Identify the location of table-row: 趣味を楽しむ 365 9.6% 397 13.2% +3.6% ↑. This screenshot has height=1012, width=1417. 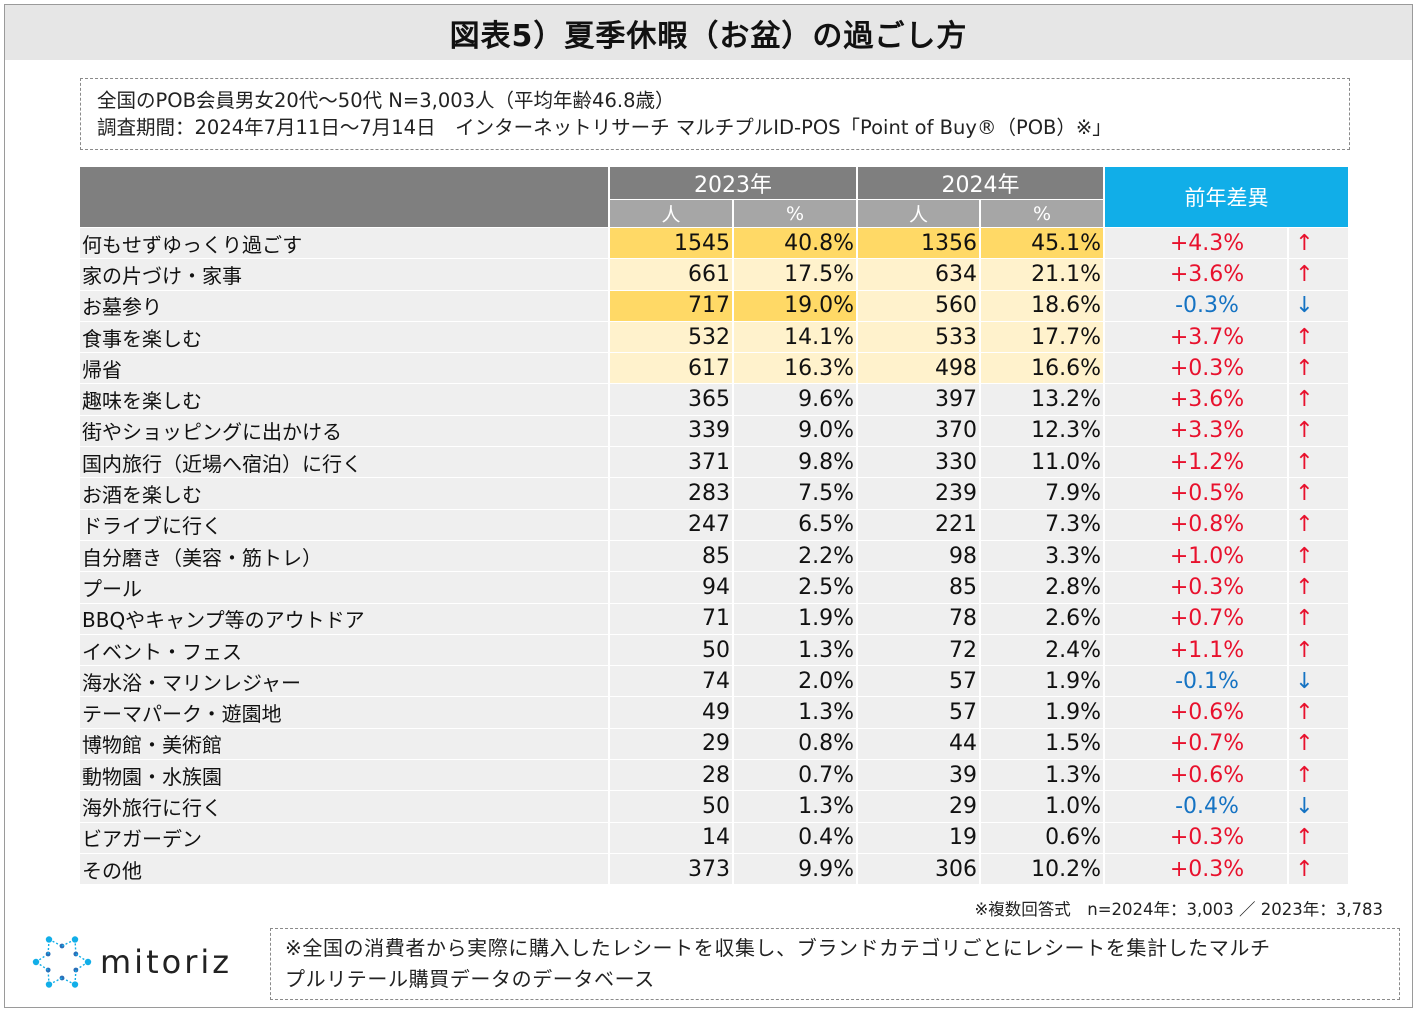
(715, 400).